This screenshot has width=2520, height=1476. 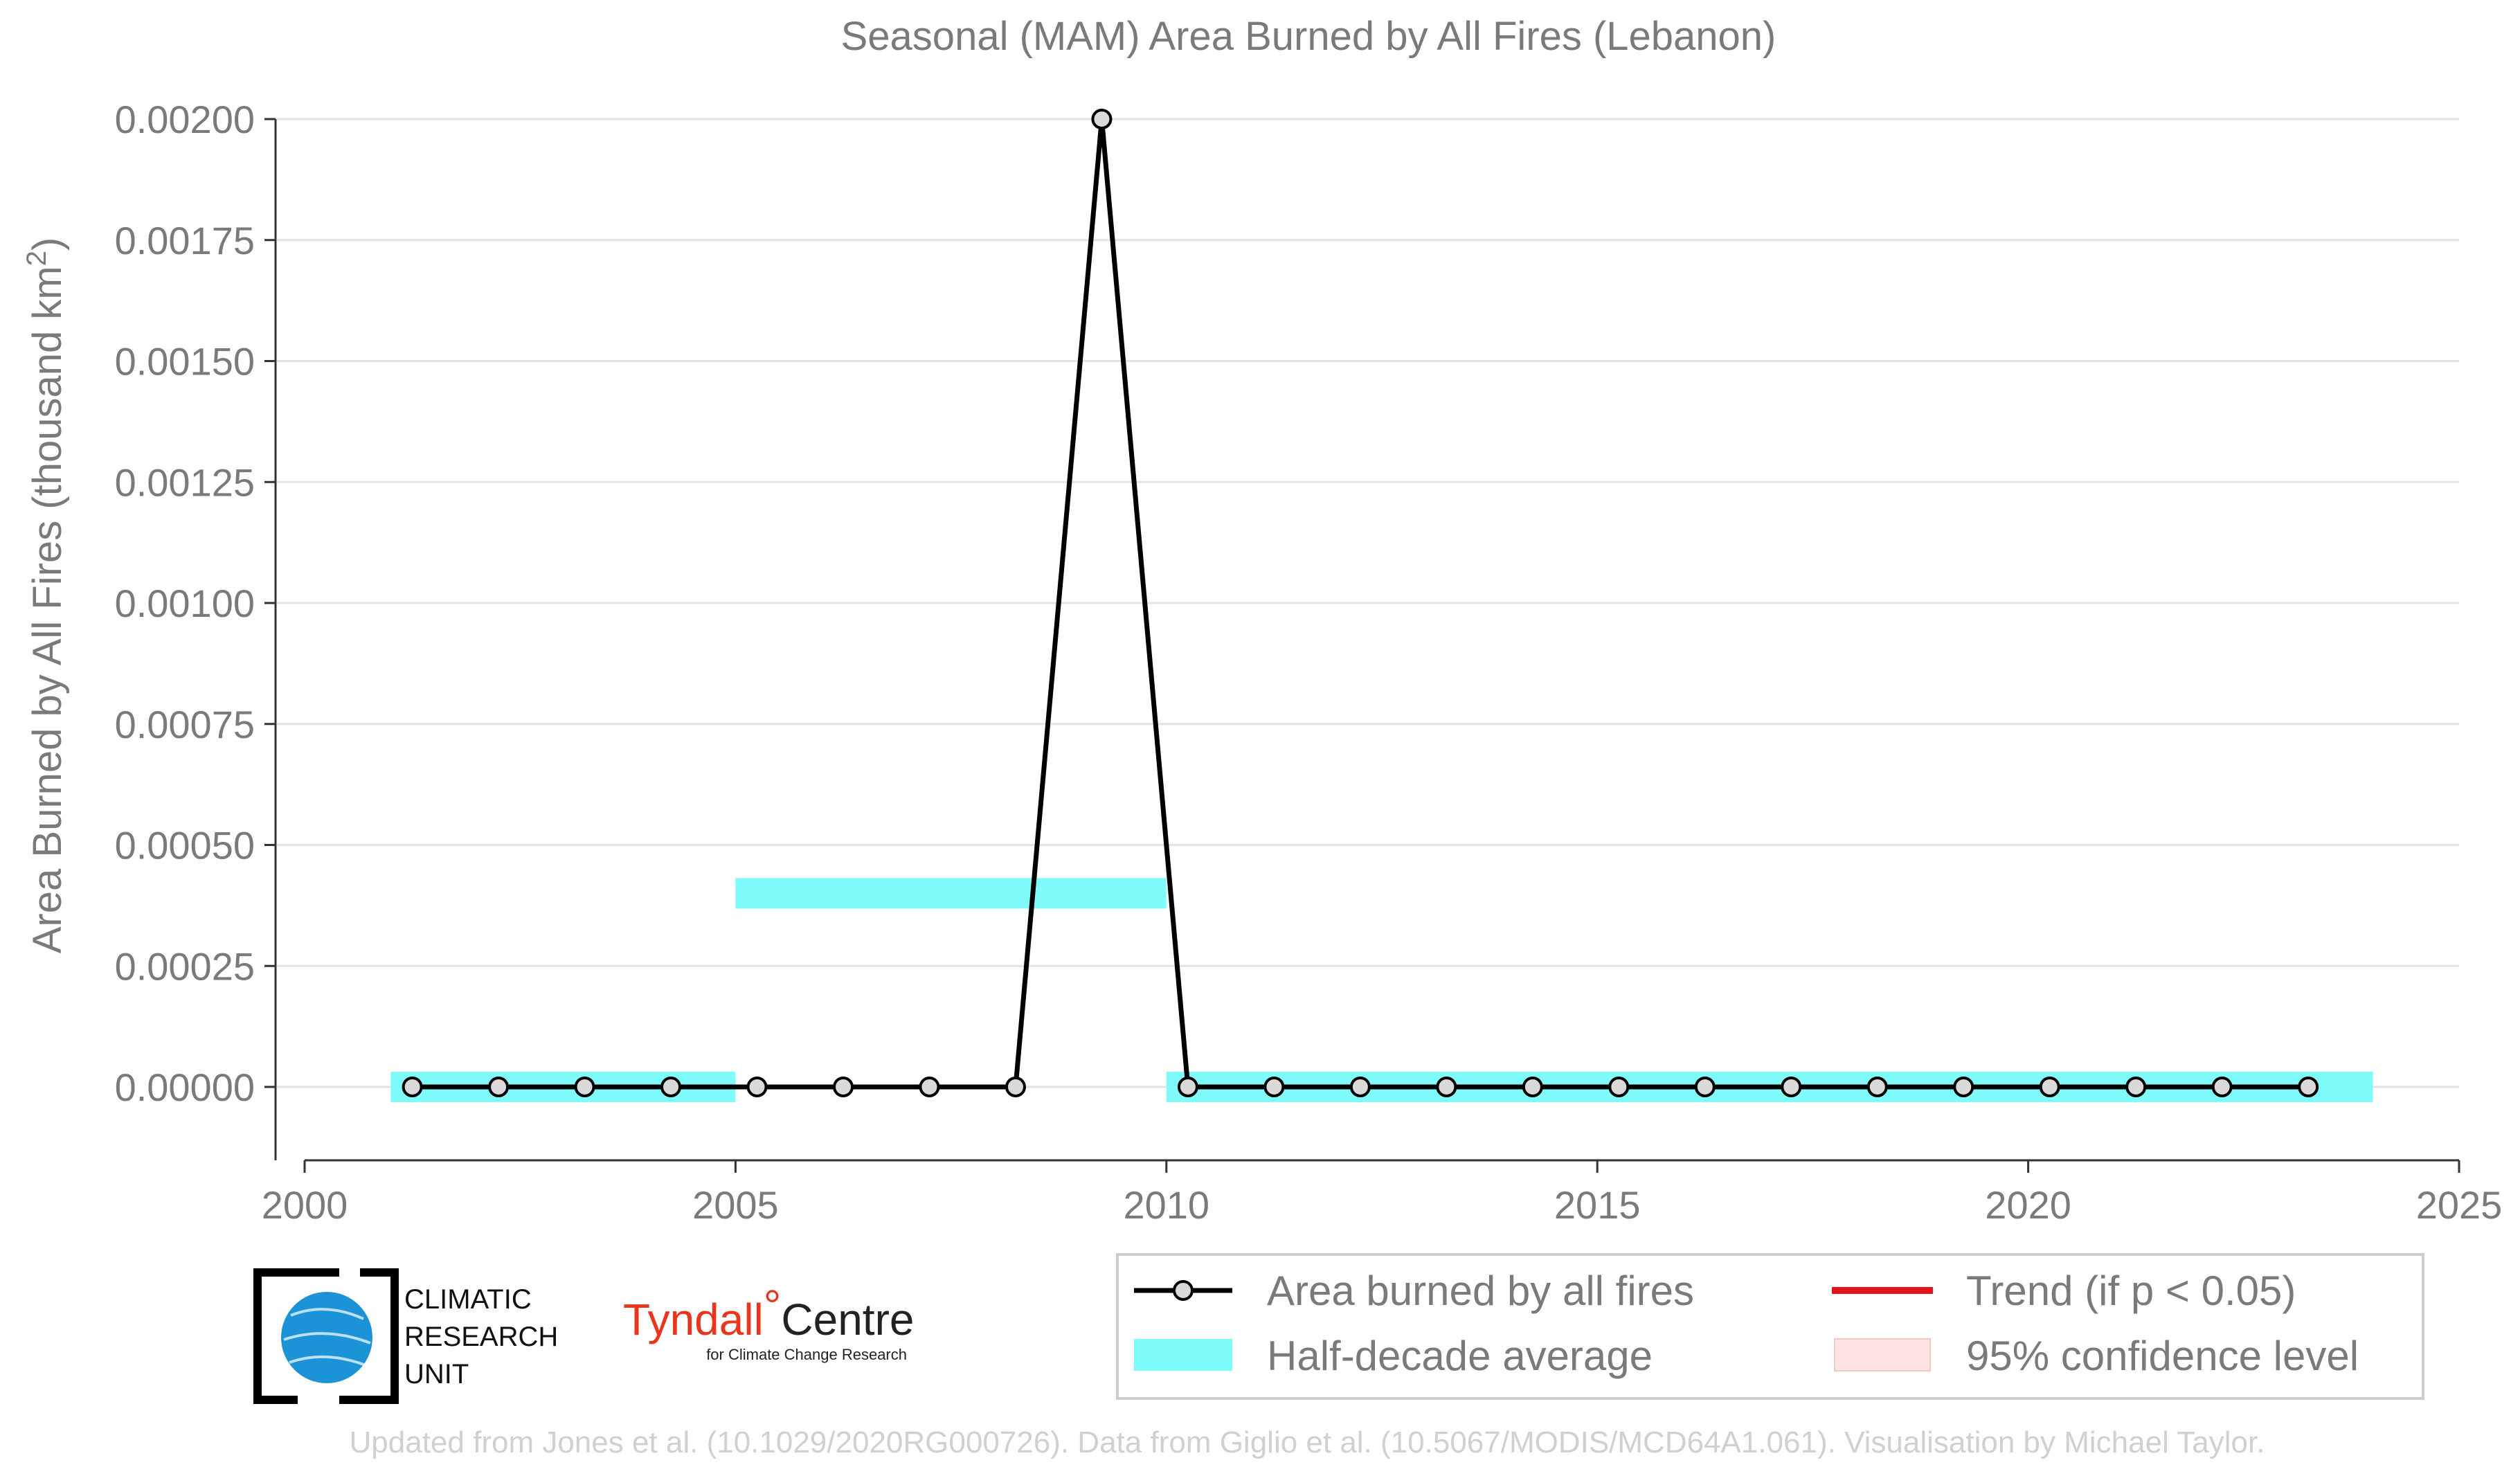 What do you see at coordinates (36, 258) in the screenshot?
I see `y-axis-label-sup: 2` at bounding box center [36, 258].